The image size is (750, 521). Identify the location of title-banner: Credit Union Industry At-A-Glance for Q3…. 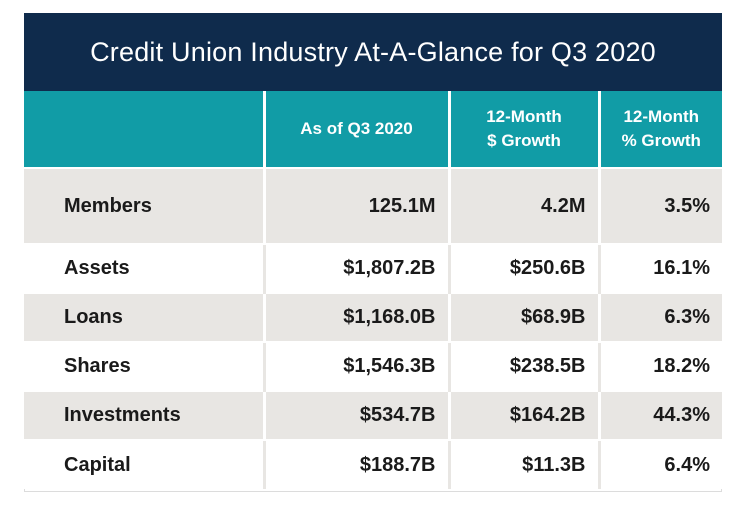
(373, 52).